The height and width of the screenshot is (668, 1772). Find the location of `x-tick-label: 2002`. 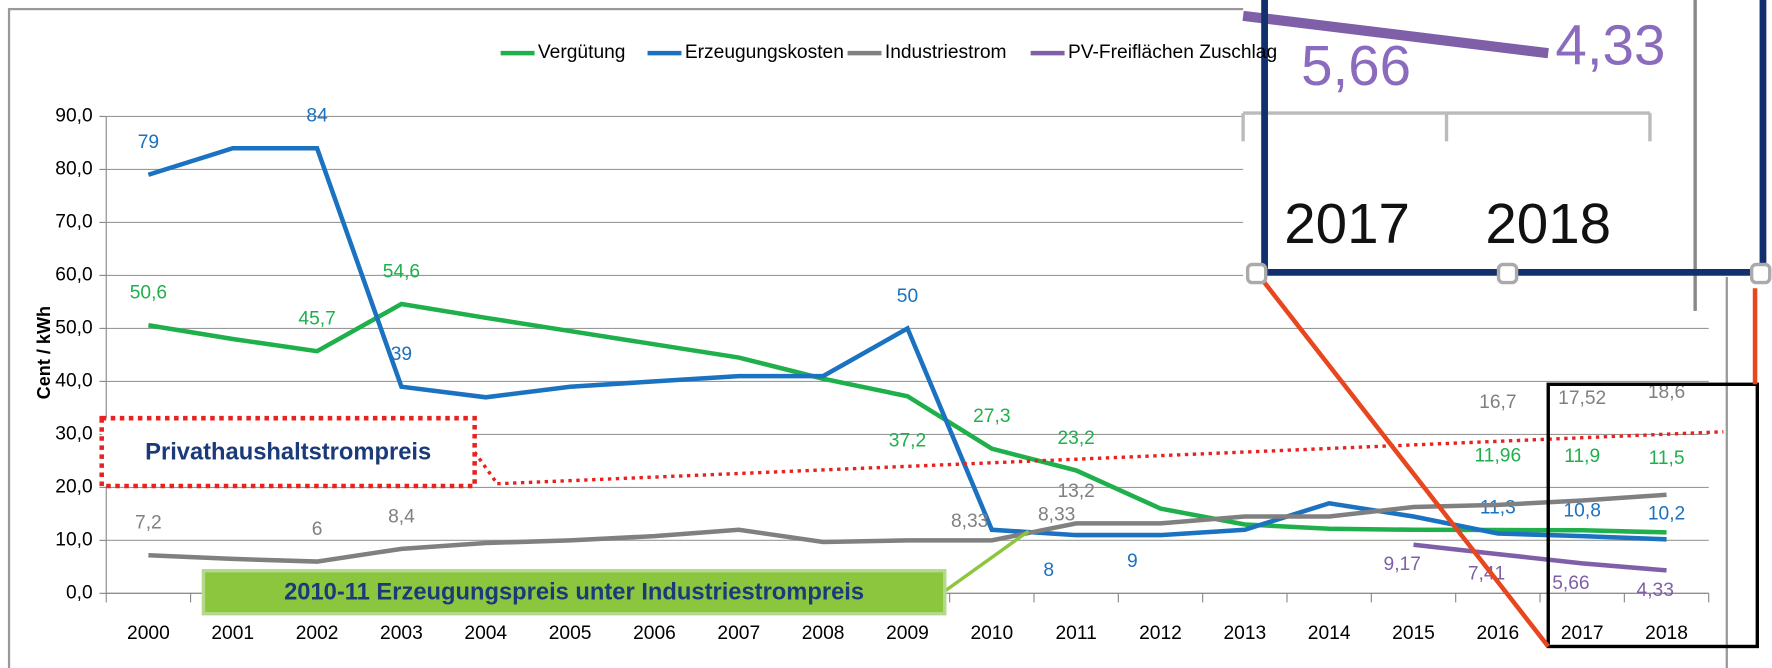

x-tick-label: 2002 is located at coordinates (317, 633).